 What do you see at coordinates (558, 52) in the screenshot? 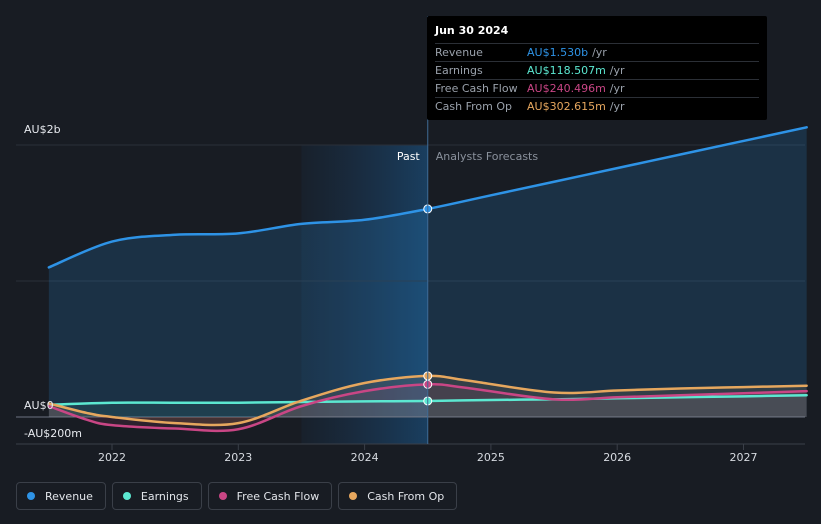
I see `tooltip-row-value: AU$1.530b` at bounding box center [558, 52].